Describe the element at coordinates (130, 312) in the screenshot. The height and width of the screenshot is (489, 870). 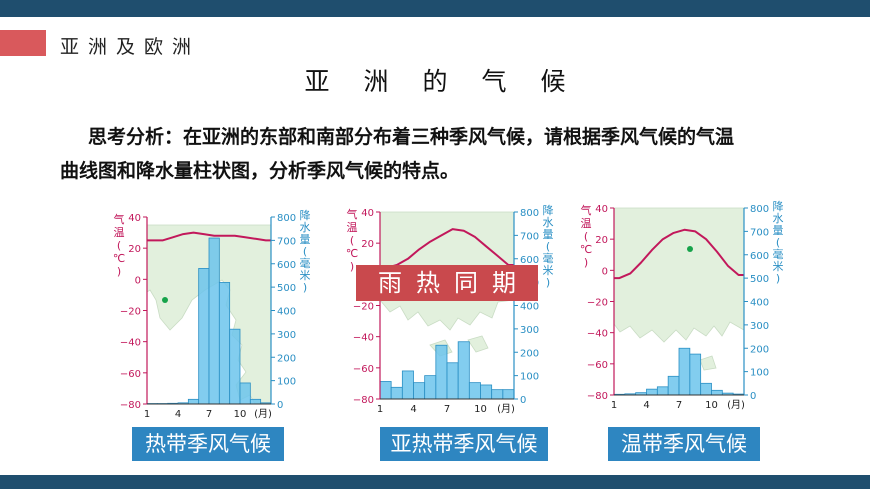
I see `temperature-tick-label: −20` at that location.